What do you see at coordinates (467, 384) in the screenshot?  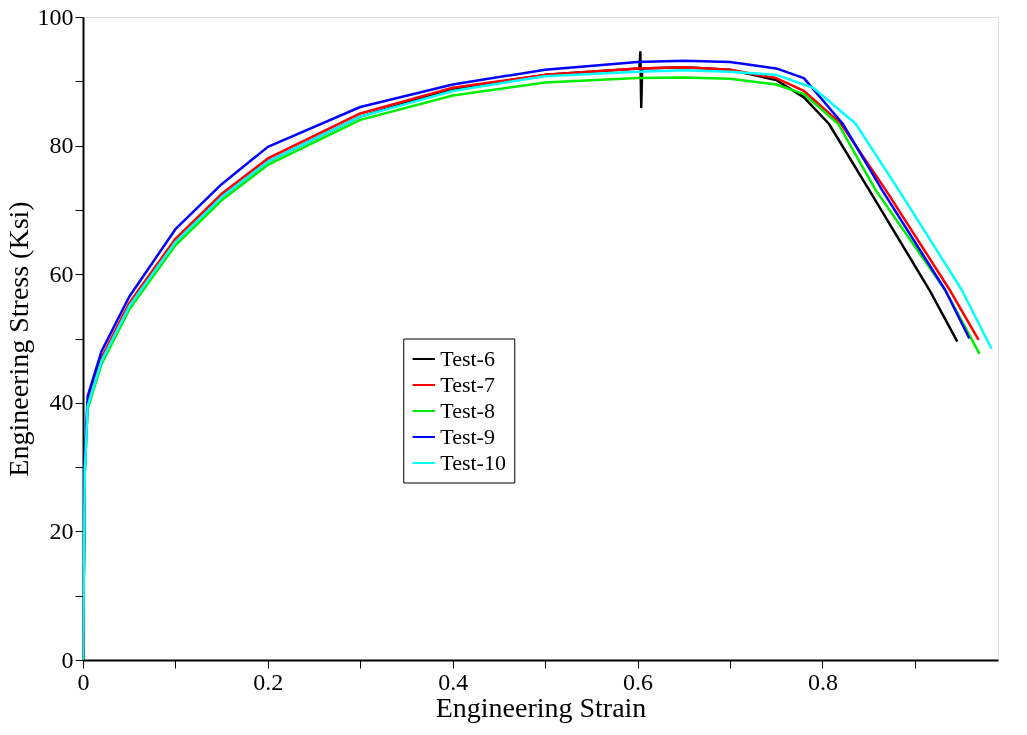 I see `legend-label: Test-7` at bounding box center [467, 384].